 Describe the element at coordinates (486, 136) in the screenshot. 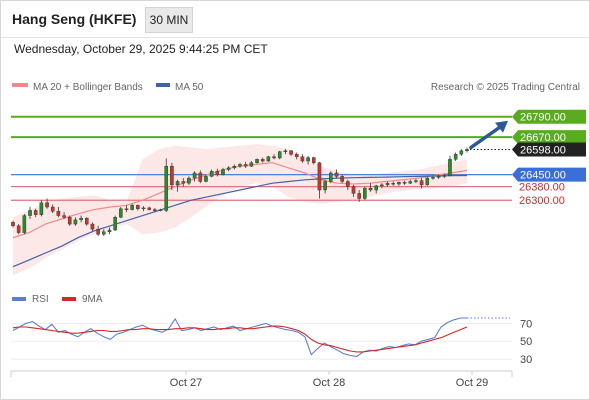

I see `forecast-arrow-shaft` at that location.